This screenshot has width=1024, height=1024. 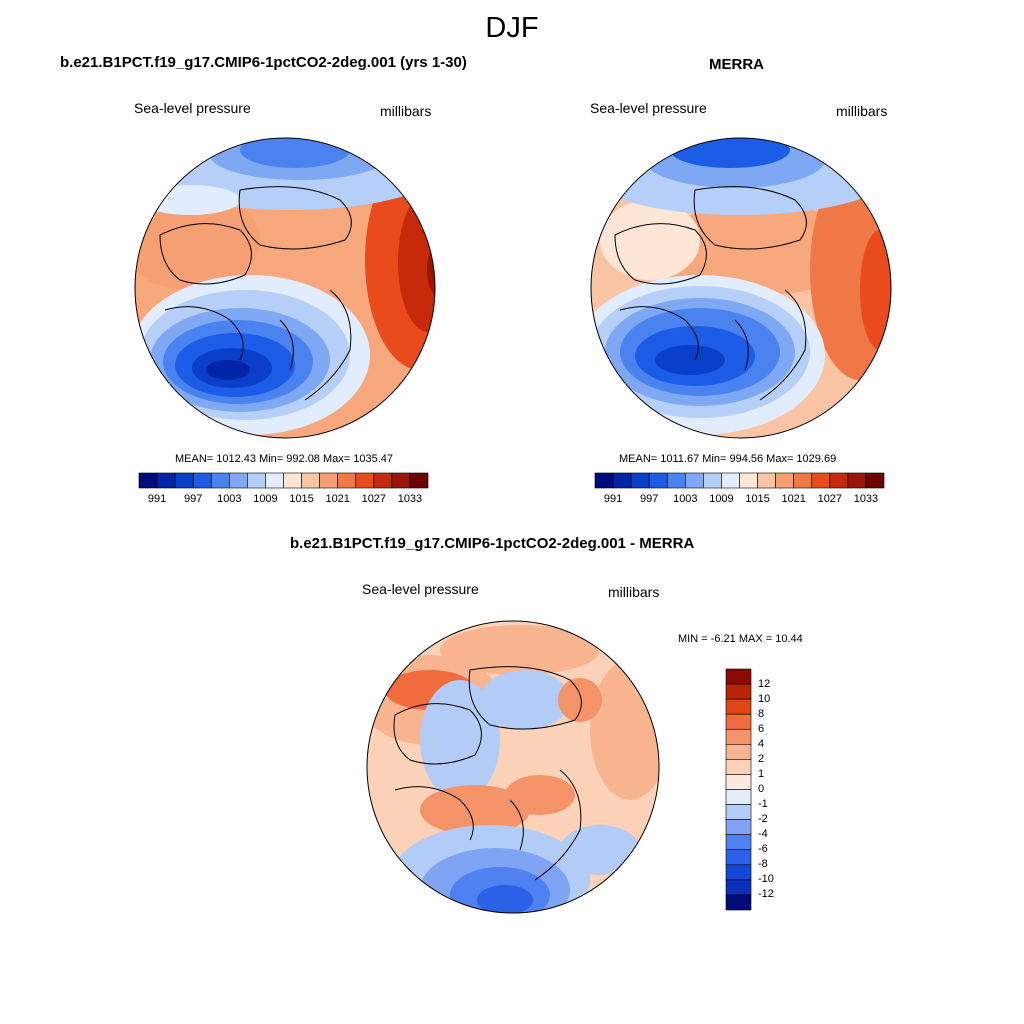 What do you see at coordinates (512, 28) in the screenshot?
I see `season-title: DJF` at bounding box center [512, 28].